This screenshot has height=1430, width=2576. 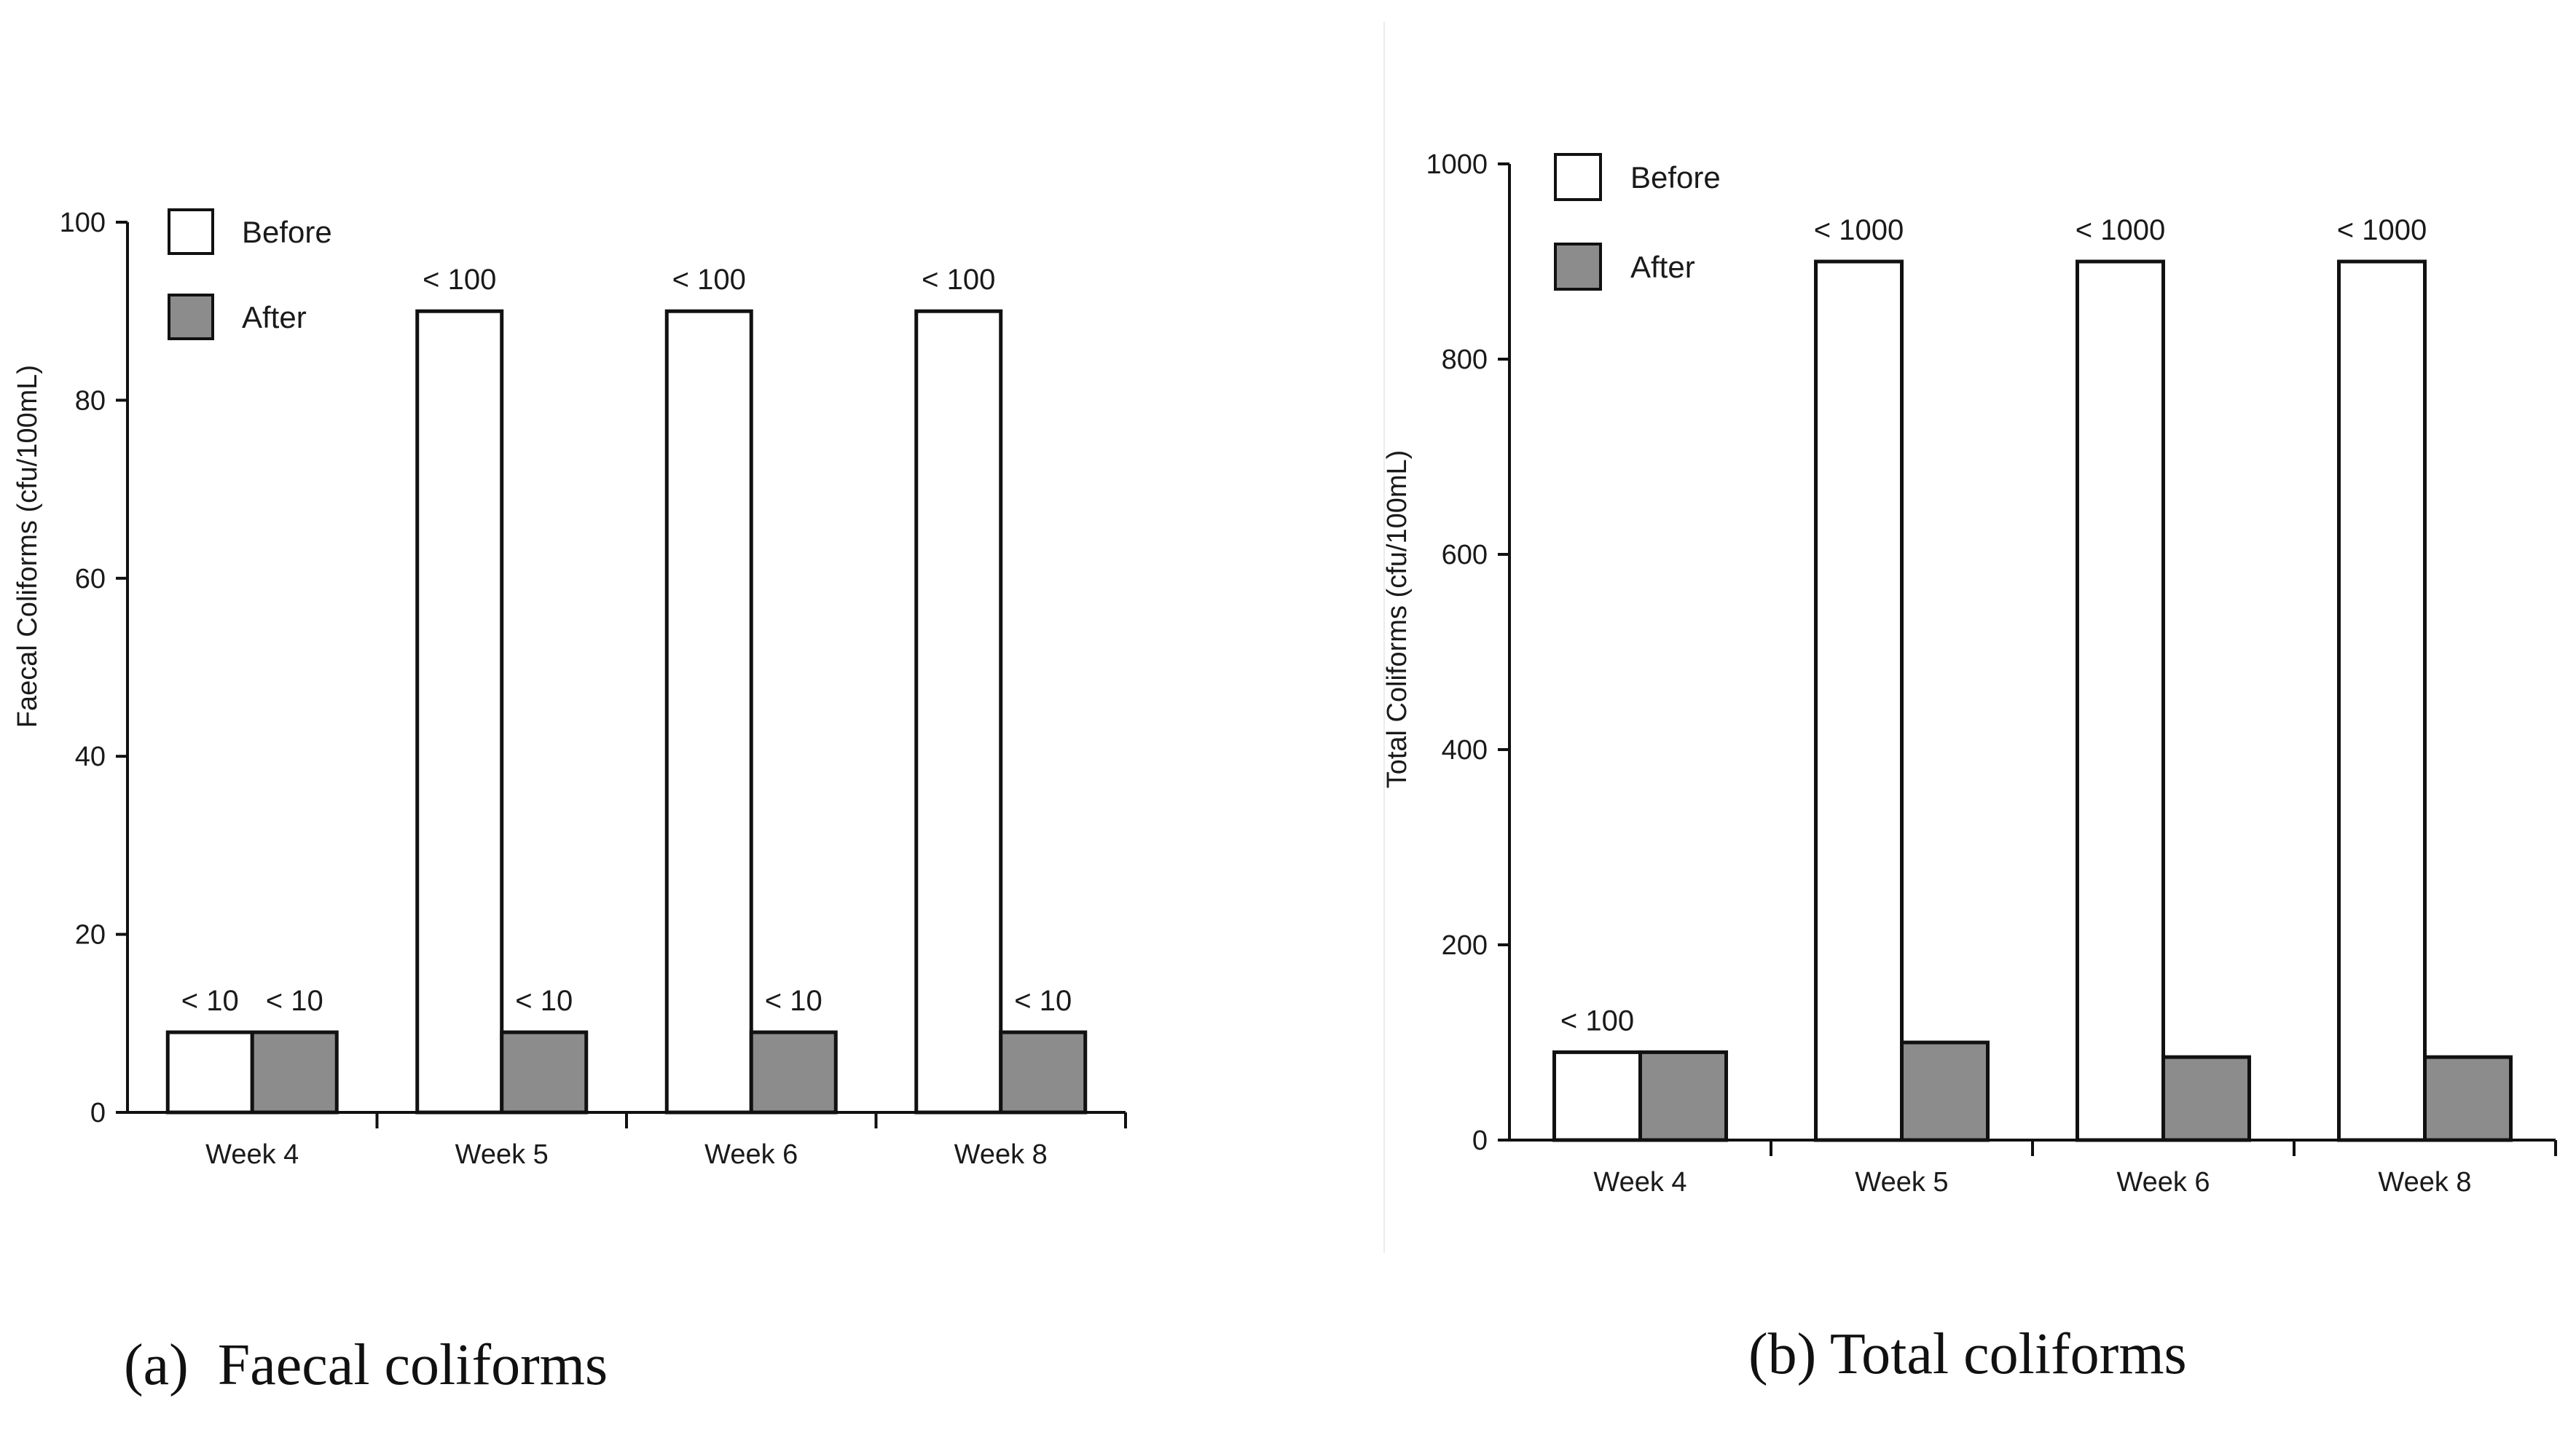 What do you see at coordinates (1457, 164) in the screenshot?
I see `y-tick-label: 1000` at bounding box center [1457, 164].